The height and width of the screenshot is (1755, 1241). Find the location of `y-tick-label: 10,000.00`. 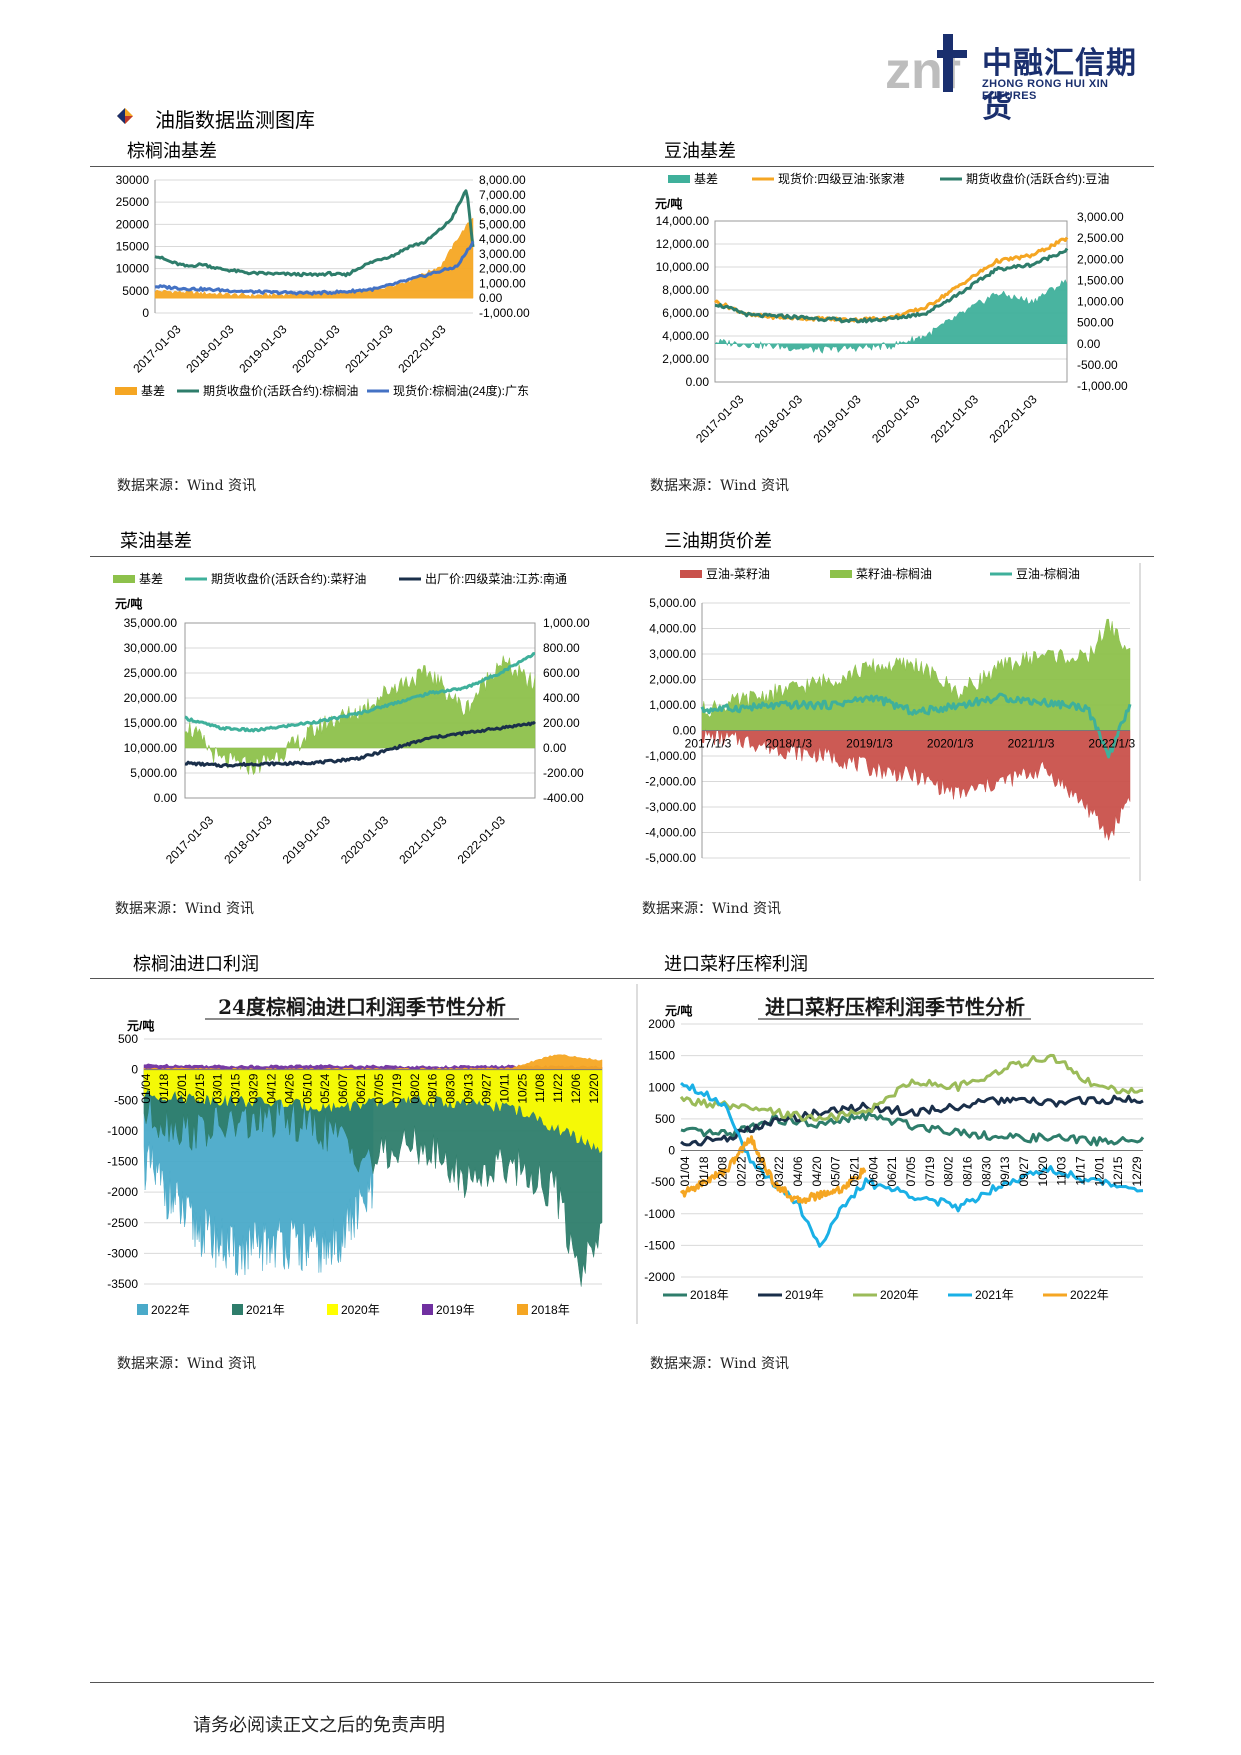

y-tick-label: 10,000.00 is located at coordinates (683, 267).